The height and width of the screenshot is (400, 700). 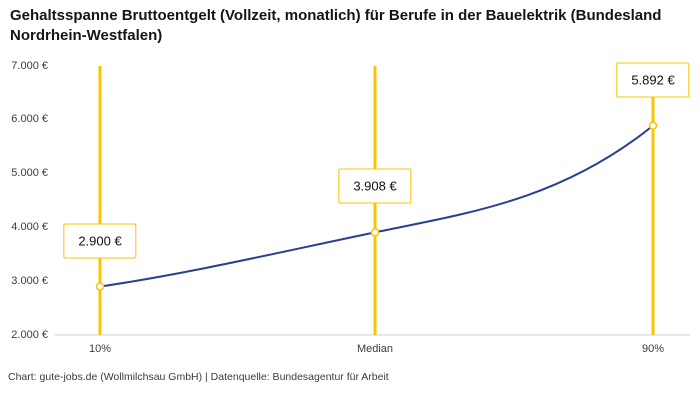 I want to click on x-axis-tick-label: 10%, so click(x=100, y=349).